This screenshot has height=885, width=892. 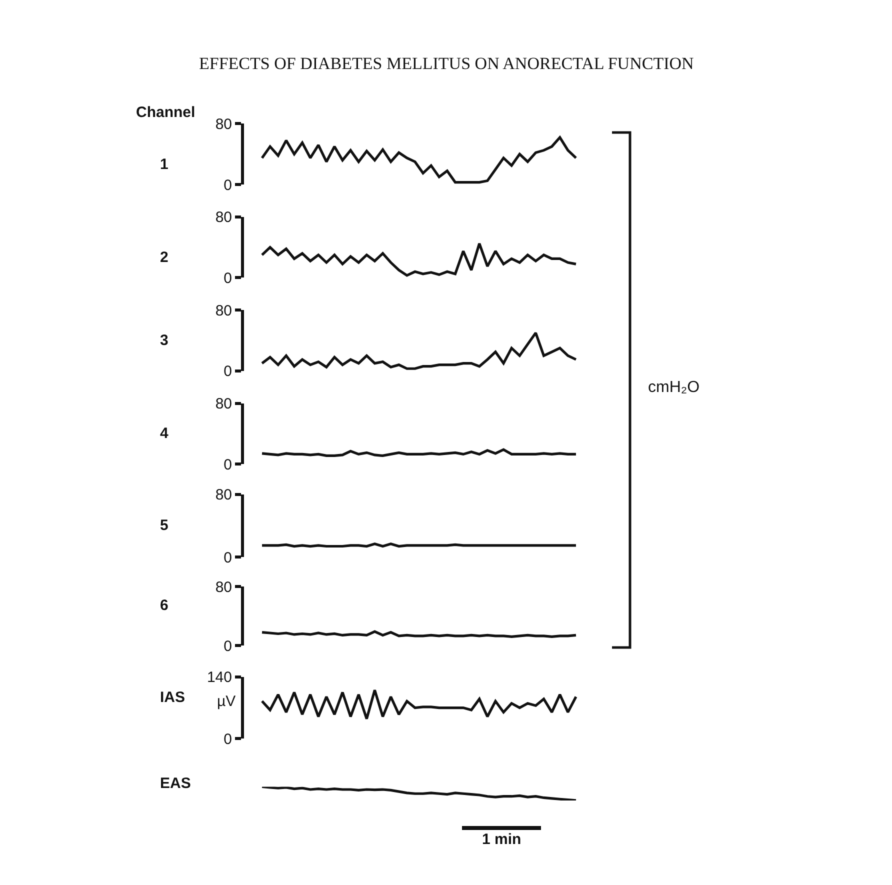 I want to click on y-tick-label: 140, so click(x=219, y=677).